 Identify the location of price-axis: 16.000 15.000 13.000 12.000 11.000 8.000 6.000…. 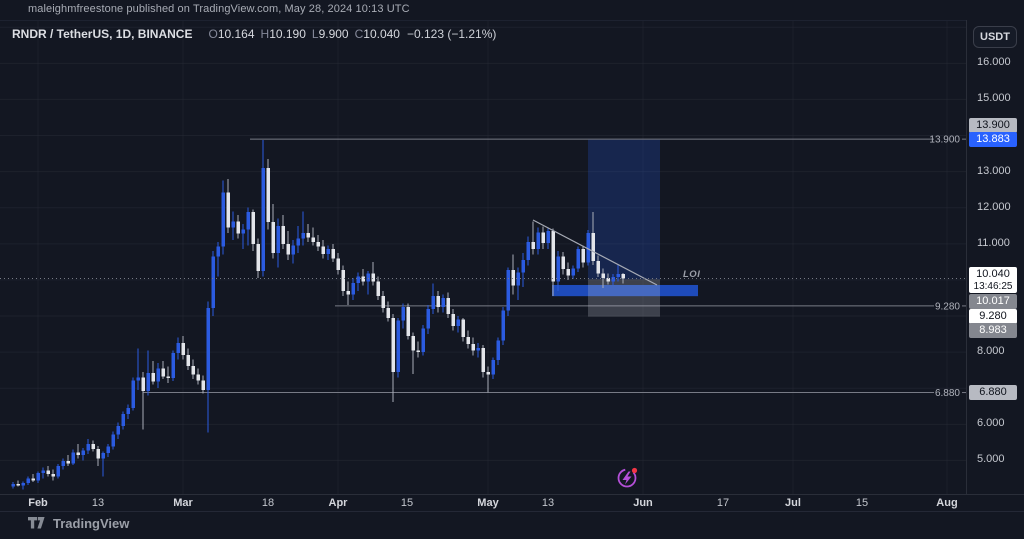
(995, 266).